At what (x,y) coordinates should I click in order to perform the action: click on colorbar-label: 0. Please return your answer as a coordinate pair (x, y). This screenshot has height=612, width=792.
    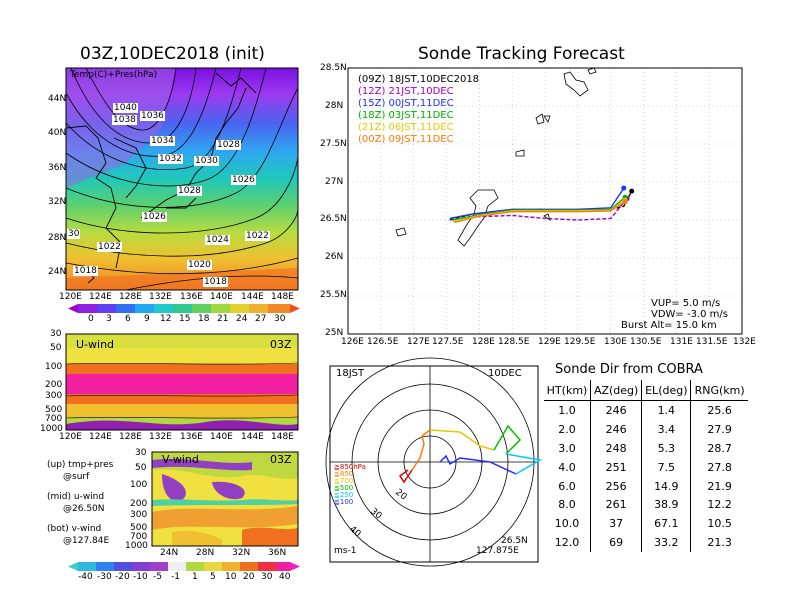
    Looking at the image, I should click on (91, 319).